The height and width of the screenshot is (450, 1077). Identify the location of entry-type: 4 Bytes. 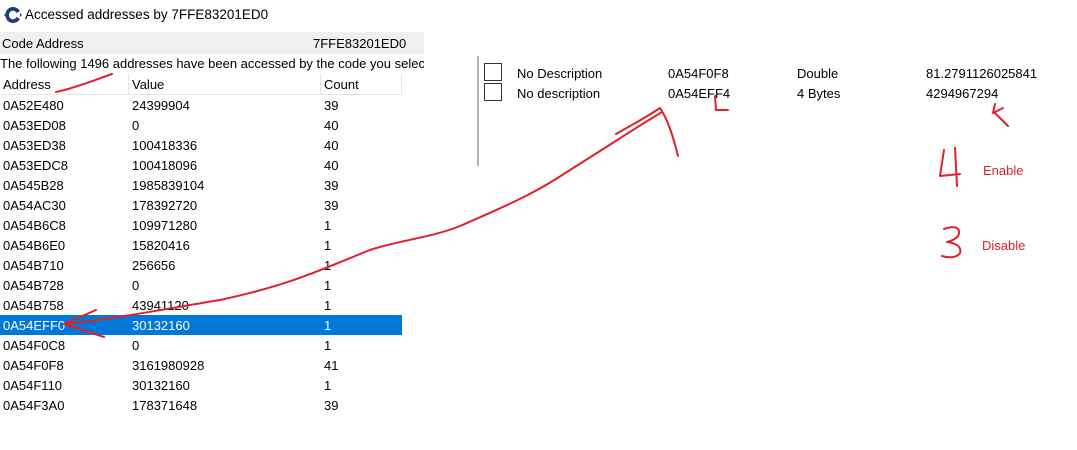
(819, 93).